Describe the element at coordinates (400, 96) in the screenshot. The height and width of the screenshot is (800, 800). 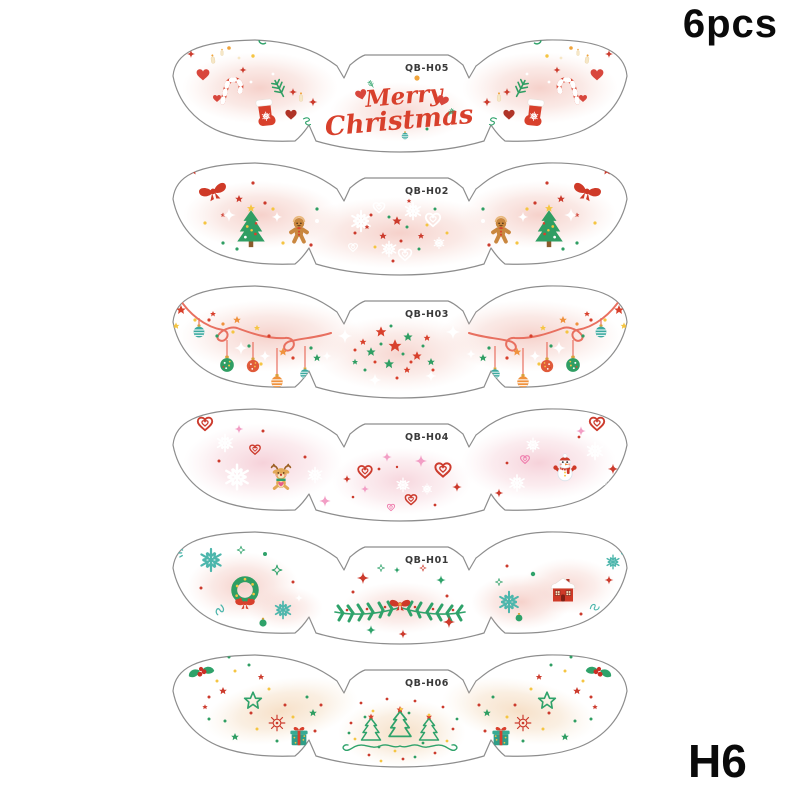
I see `sheet-1-graphic: Merry Christmas QB-H05` at that location.